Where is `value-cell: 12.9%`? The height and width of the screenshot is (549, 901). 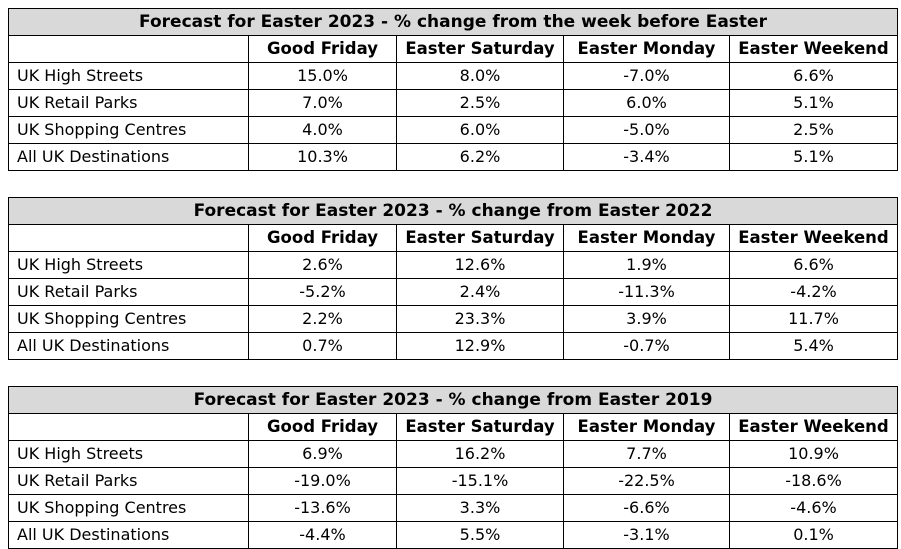 value-cell: 12.9% is located at coordinates (480, 346).